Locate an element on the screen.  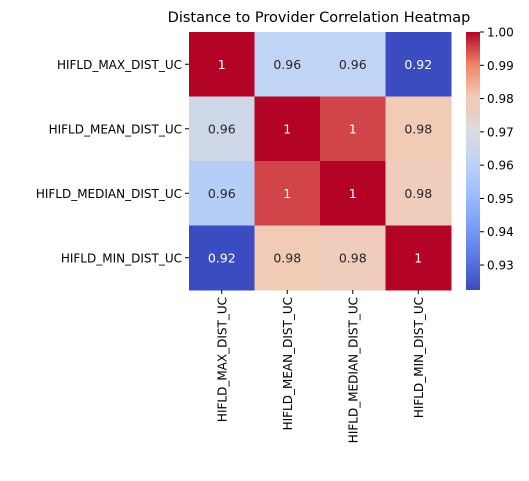
colorbar-tick-label: 0.95 is located at coordinates (500, 199).